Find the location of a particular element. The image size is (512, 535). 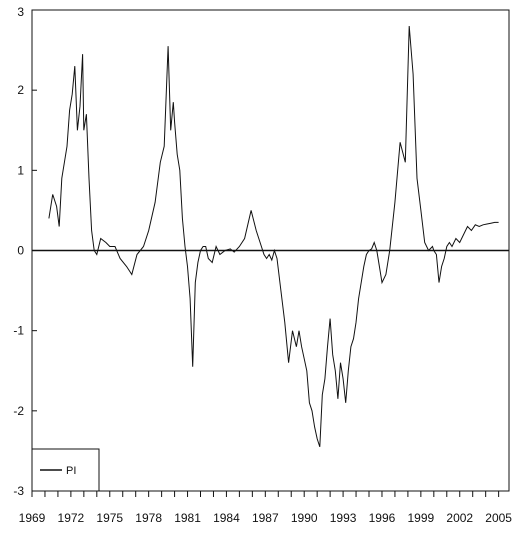

x-tick-label: 1990 is located at coordinates (304, 518).